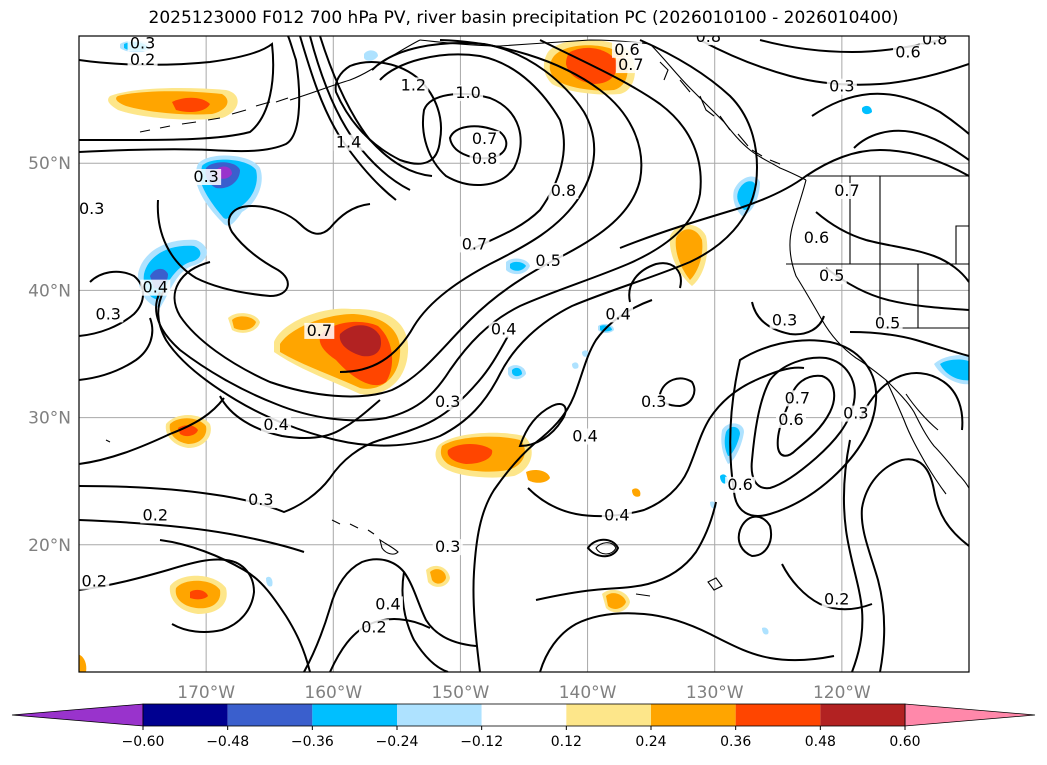 This screenshot has height=765, width=1047. Describe the element at coordinates (49, 291) in the screenshot. I see `lat-tick-label: 40°N` at that location.